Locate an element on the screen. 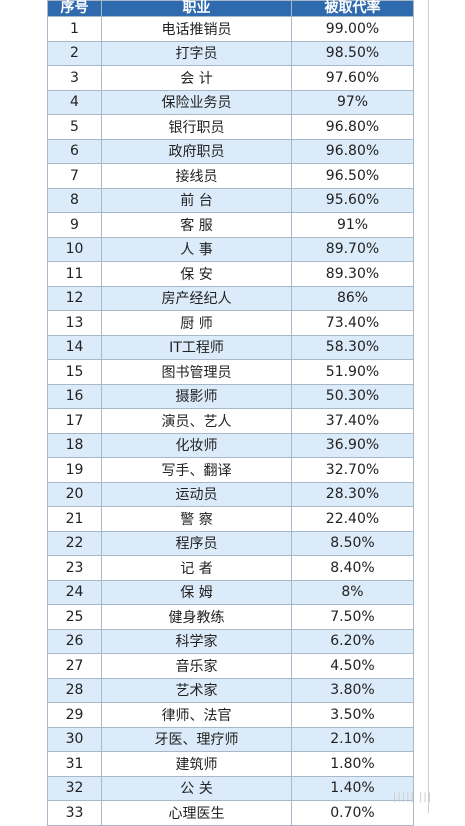  row-occupation: 银行职员 is located at coordinates (196, 127).